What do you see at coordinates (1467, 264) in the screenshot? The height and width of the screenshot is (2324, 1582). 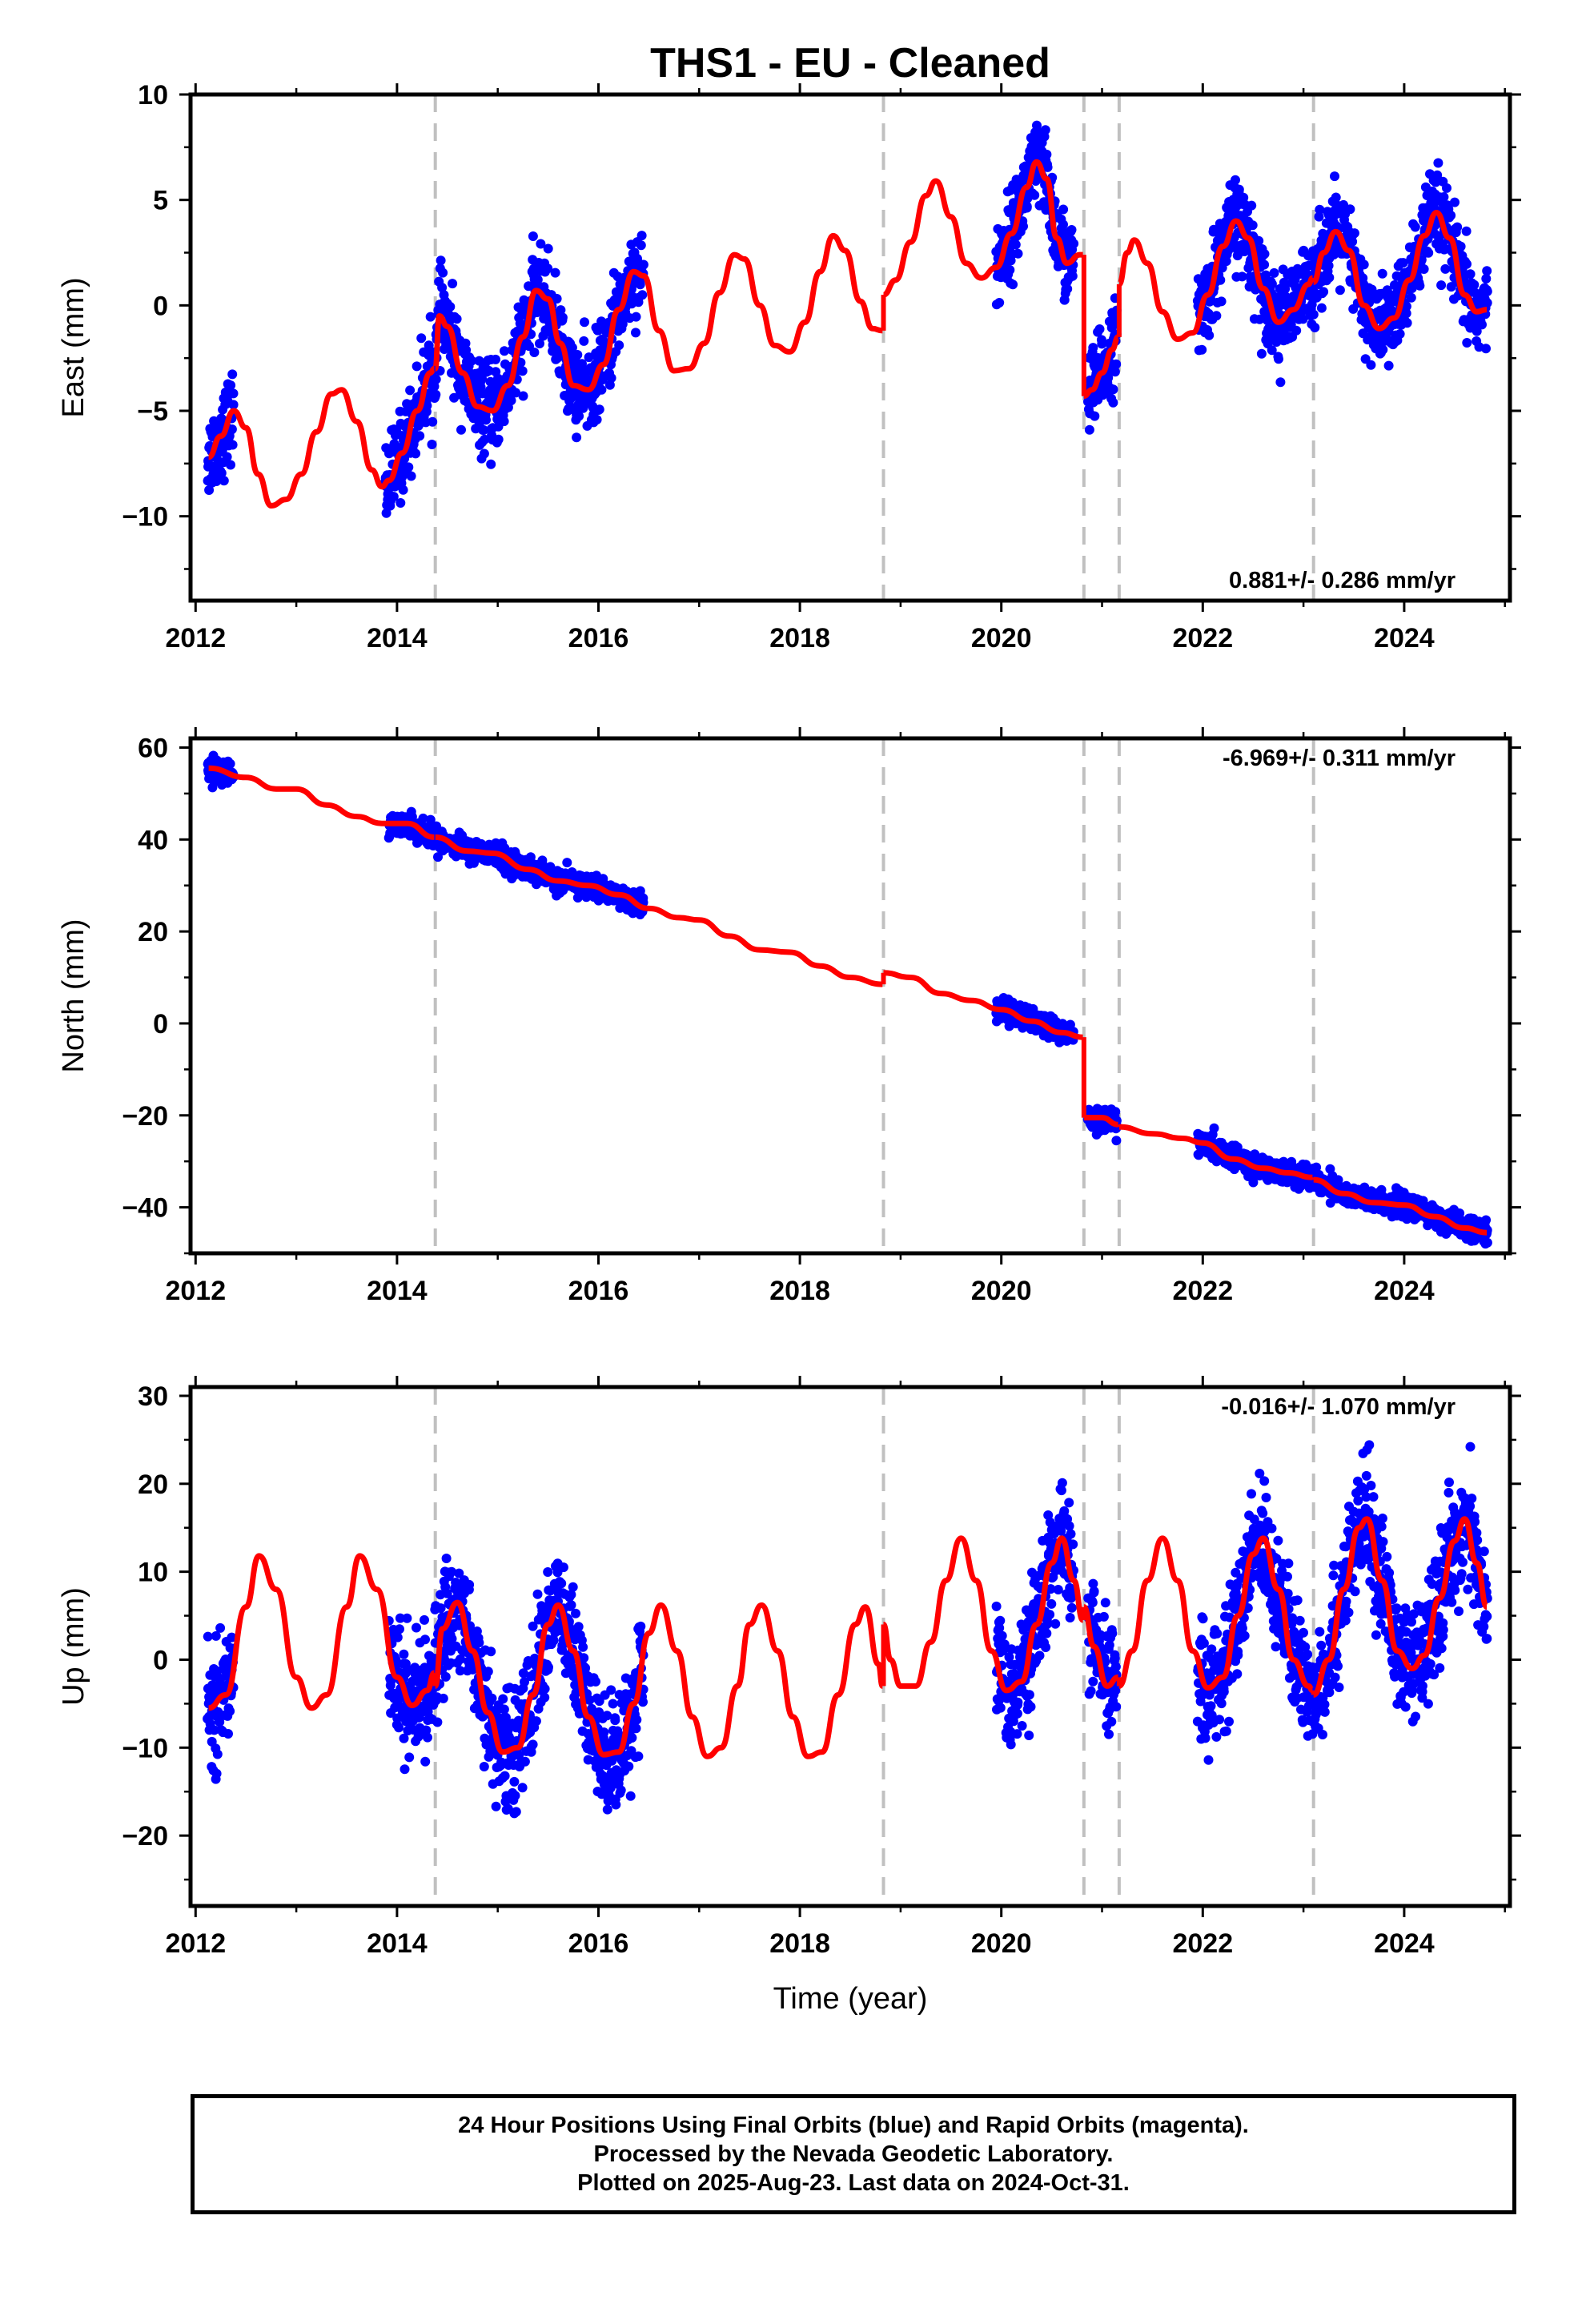 I see `data-point-2099` at bounding box center [1467, 264].